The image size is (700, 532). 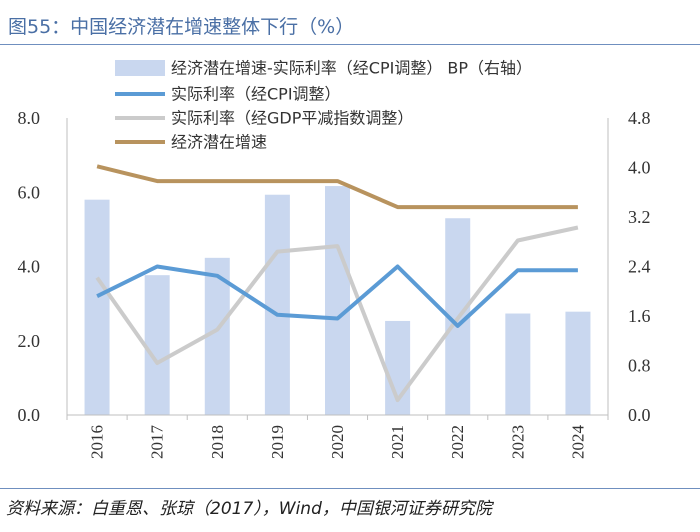 What do you see at coordinates (249, 509) in the screenshot?
I see `source-note: 资料来源：白重恩、张琼（2017），Wind，中国银河证券研究院` at bounding box center [249, 509].